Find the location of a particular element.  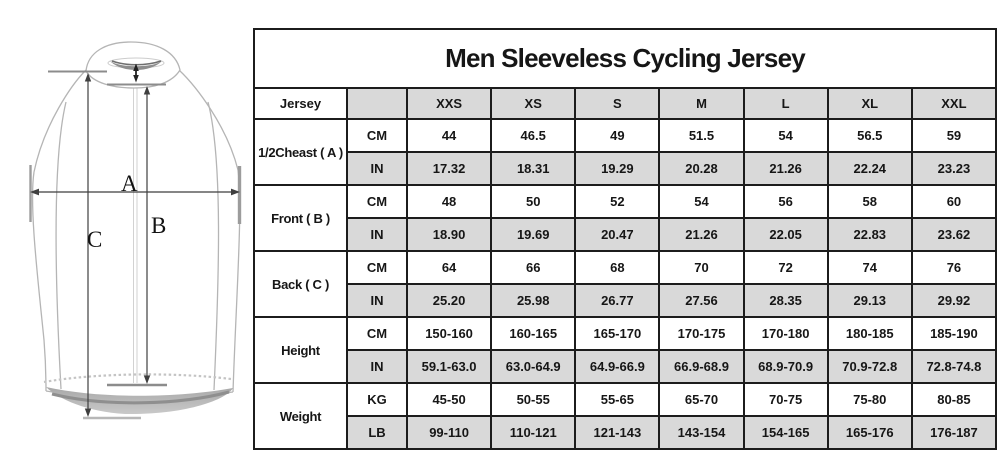

table-row: Front ( B ) CM 48 50 52 54 56 58 60 is located at coordinates (625, 218).